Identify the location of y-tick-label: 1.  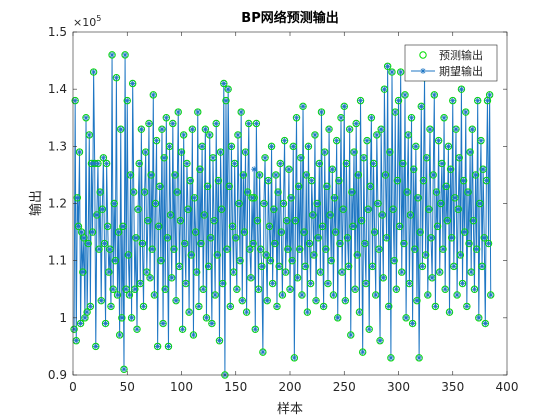
(63, 318).